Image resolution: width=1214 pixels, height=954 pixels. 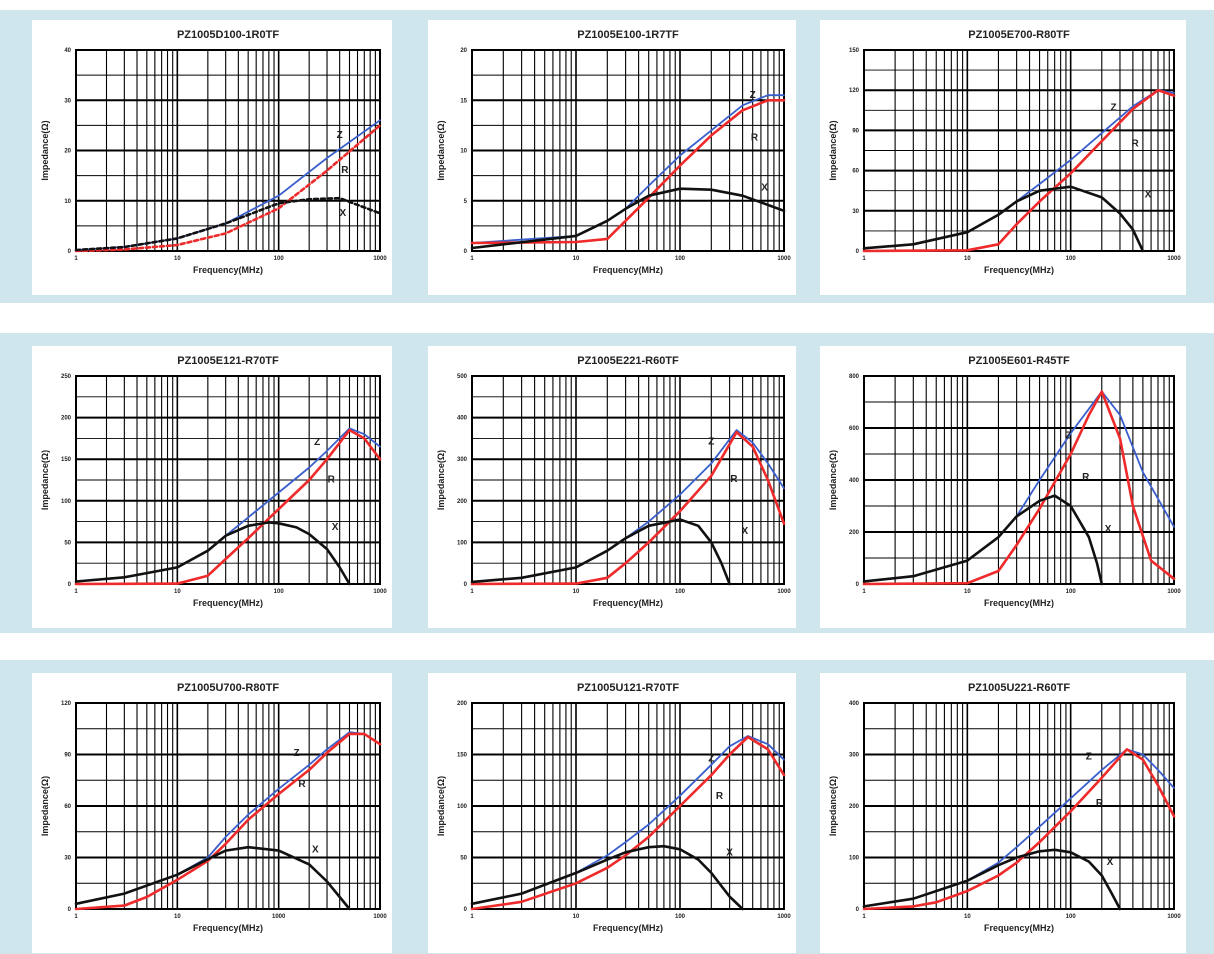 I want to click on chart-title: PZ1005E221-R60TF, so click(x=628, y=361).